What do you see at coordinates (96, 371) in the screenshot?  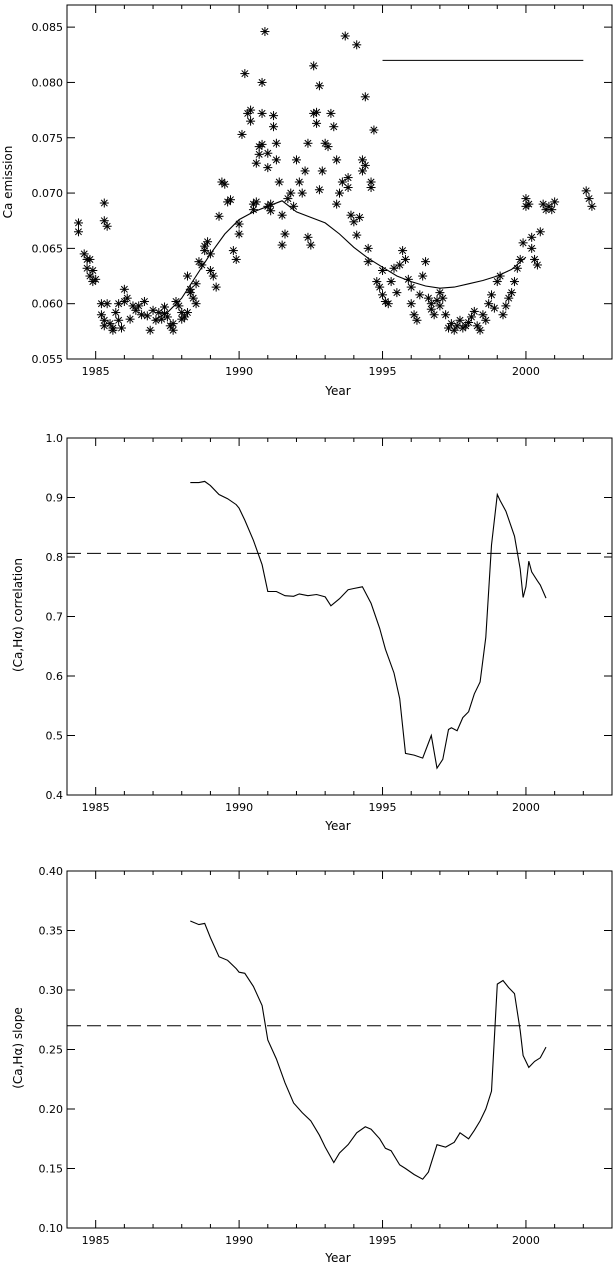 I see `x-tick-label: 1985` at bounding box center [96, 371].